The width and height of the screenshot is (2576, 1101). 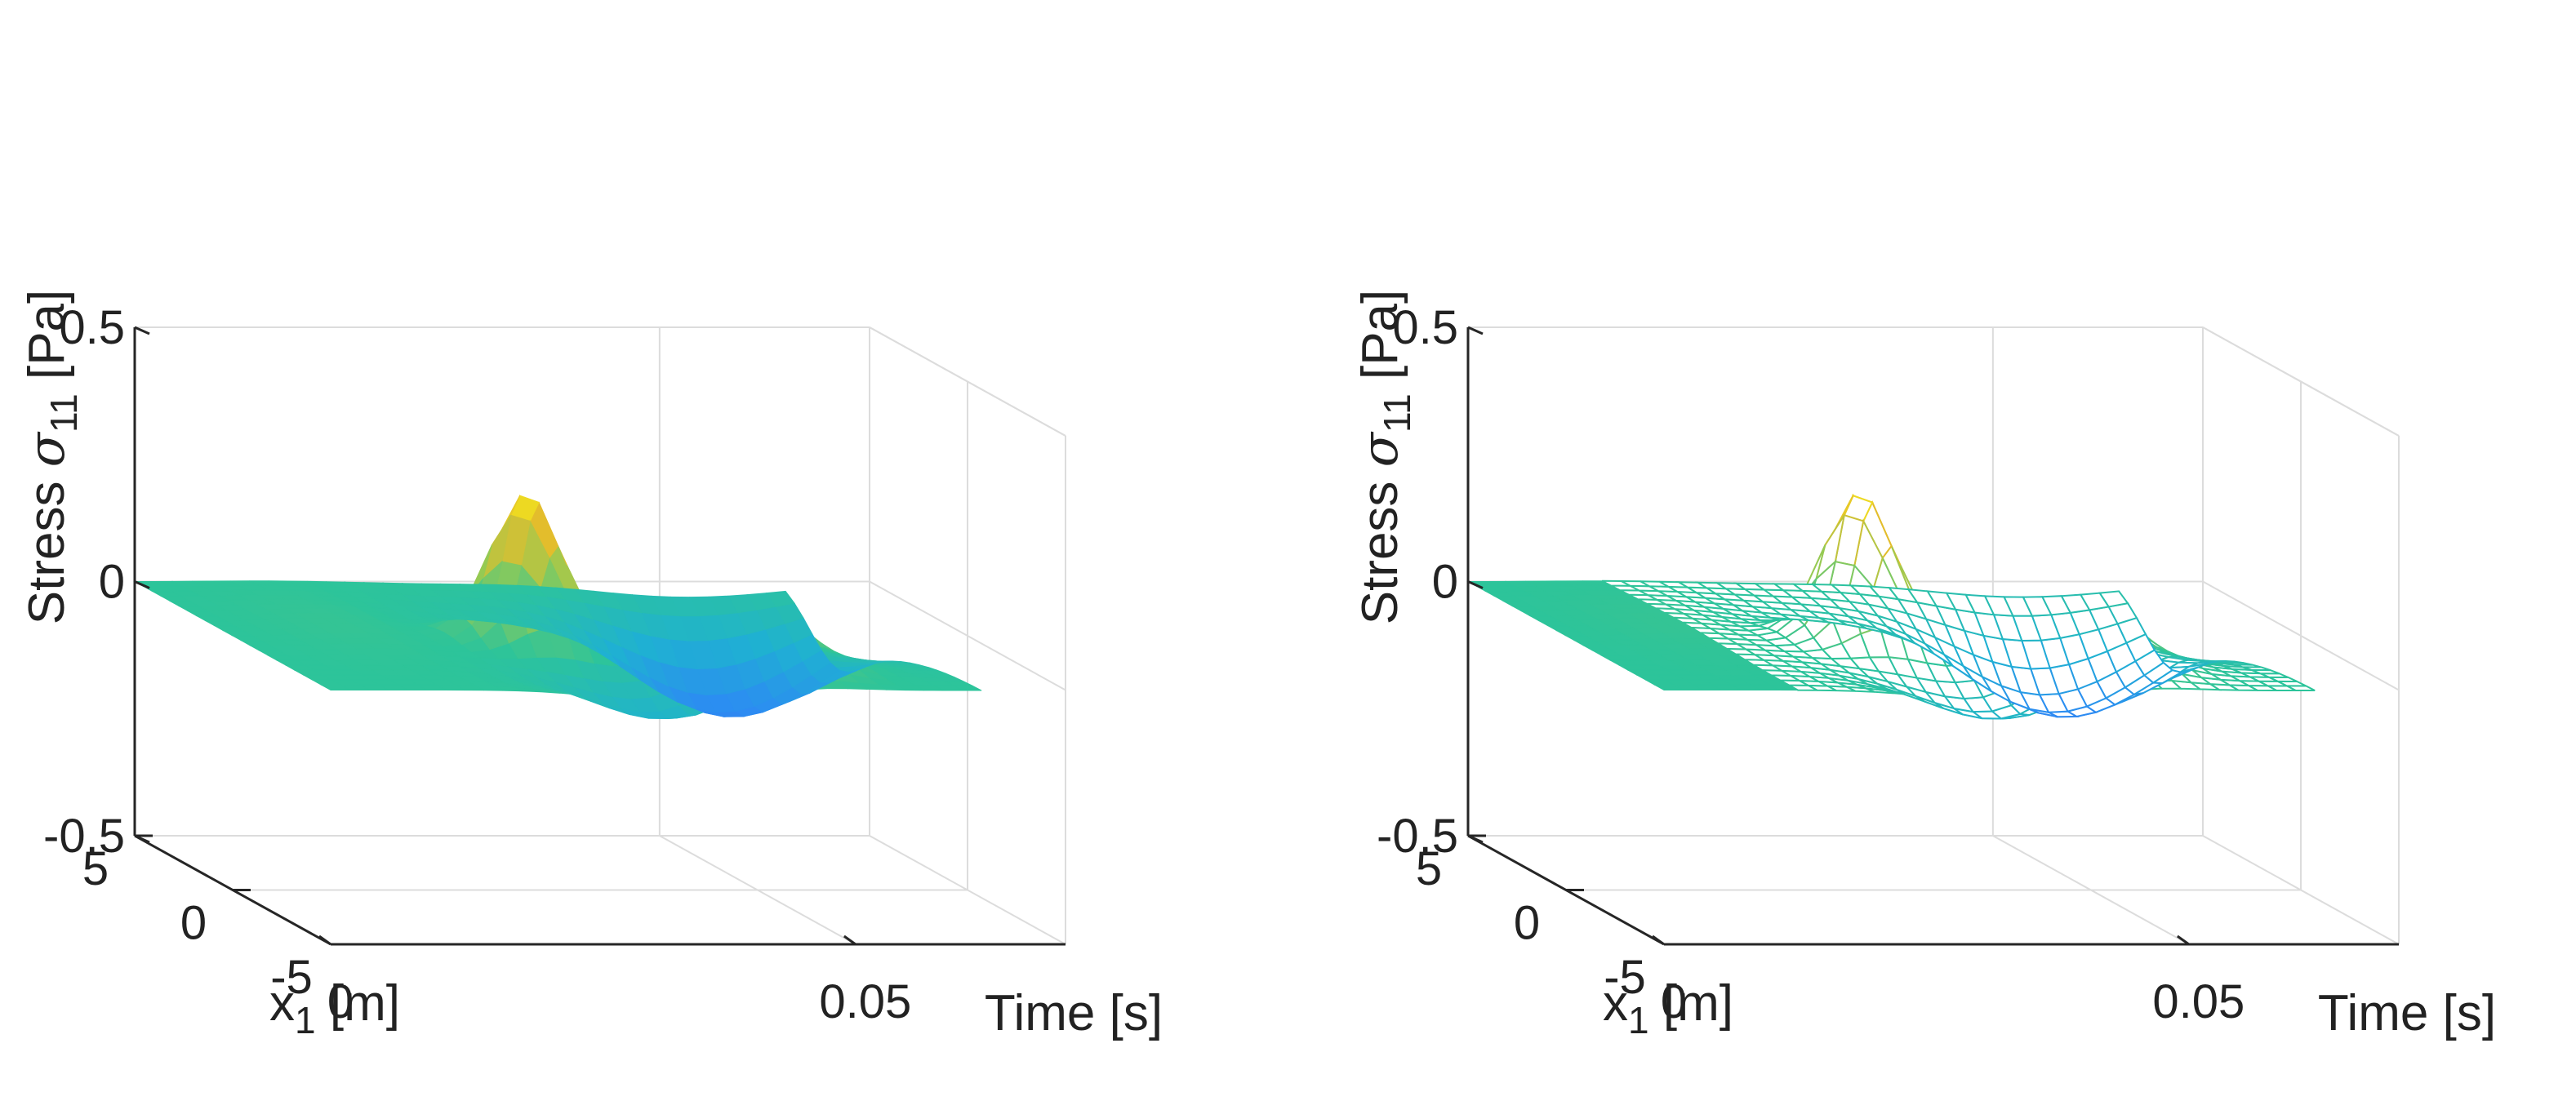 I want to click on stress-surface-mesh, so click(x=1891, y=606).